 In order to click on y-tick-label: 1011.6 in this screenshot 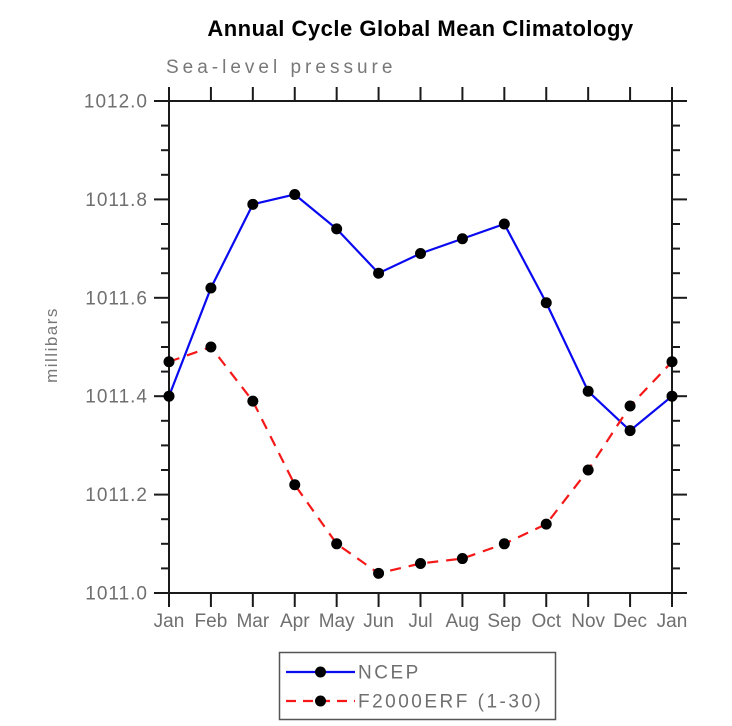, I will do `click(116, 298)`.